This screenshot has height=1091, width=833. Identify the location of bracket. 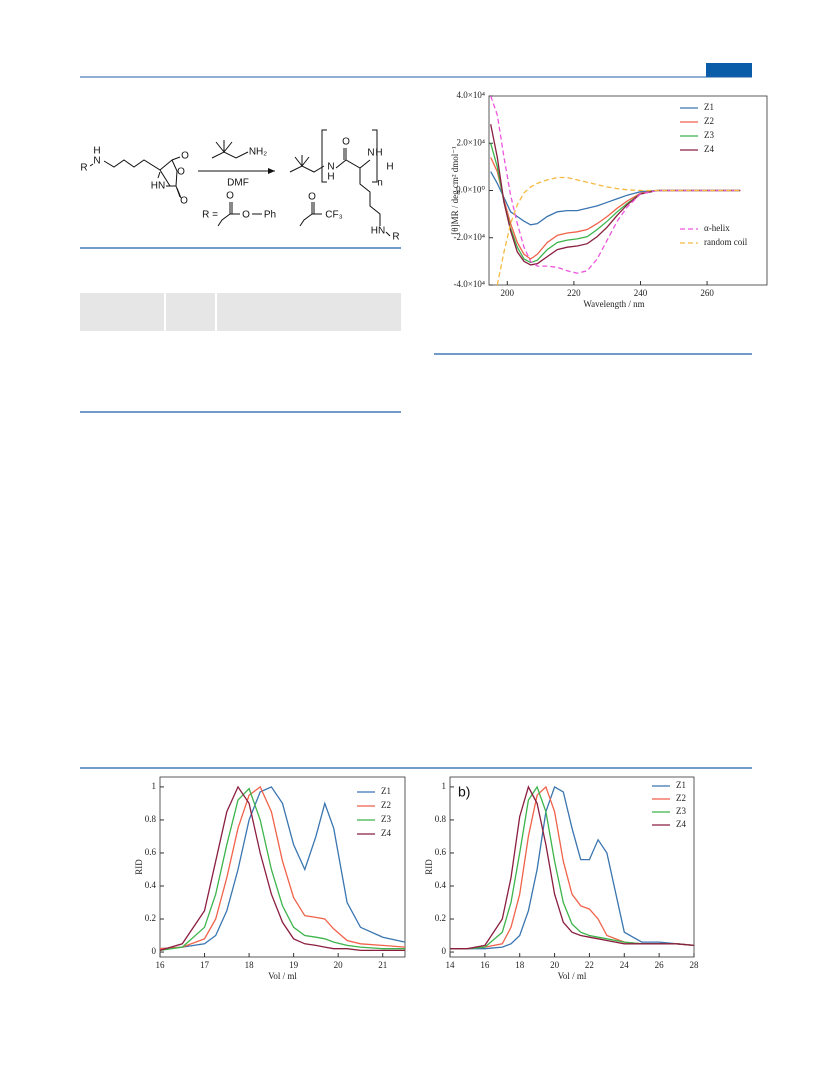
(349, 156).